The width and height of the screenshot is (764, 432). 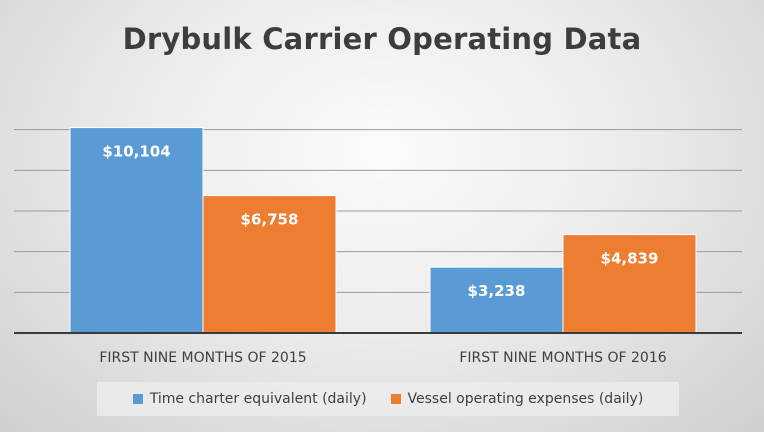 What do you see at coordinates (562, 358) in the screenshot?
I see `x-tick-label-1: FIRST NINE MONTHS OF 2016` at bounding box center [562, 358].